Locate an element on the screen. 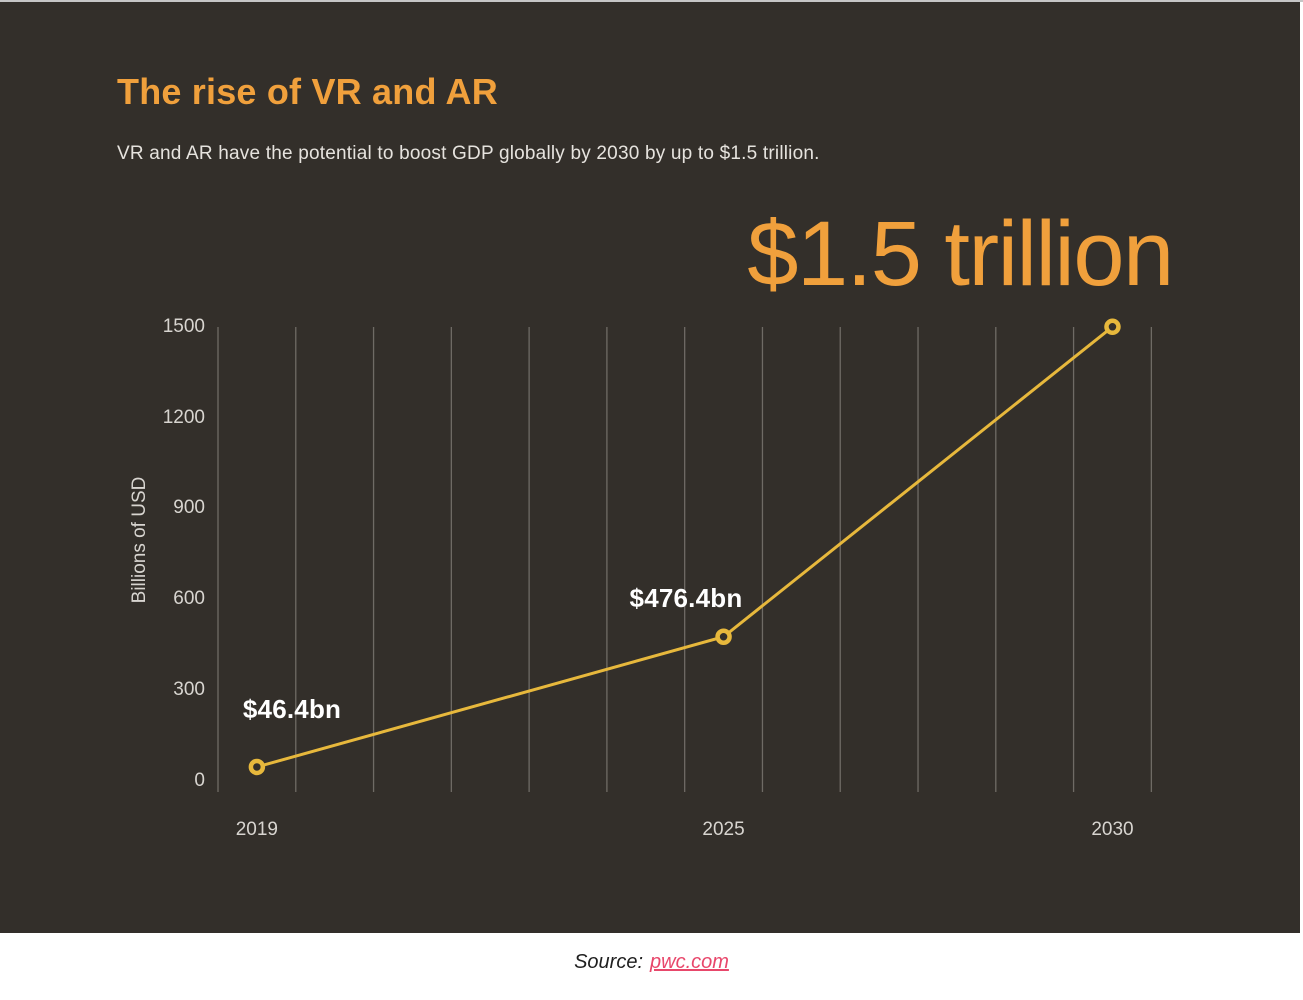  x-tick-label: 2019 is located at coordinates (257, 829).